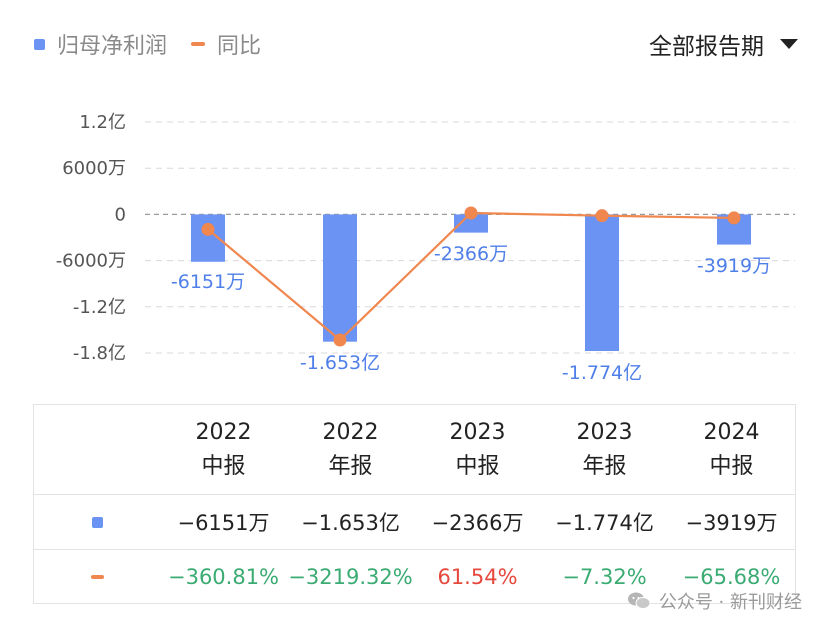 The height and width of the screenshot is (632, 828). What do you see at coordinates (731, 449) in the screenshot?
I see `header-col-5: 2024 中报` at bounding box center [731, 449].